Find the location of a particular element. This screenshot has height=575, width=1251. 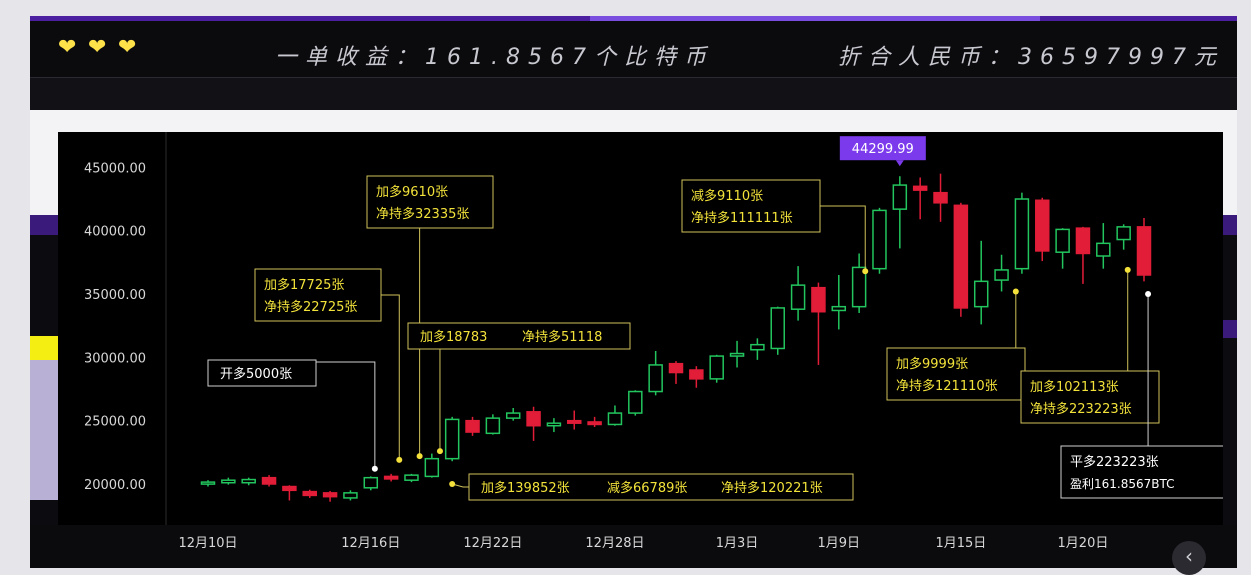

annotation-text: 加多9999张 is located at coordinates (932, 364).